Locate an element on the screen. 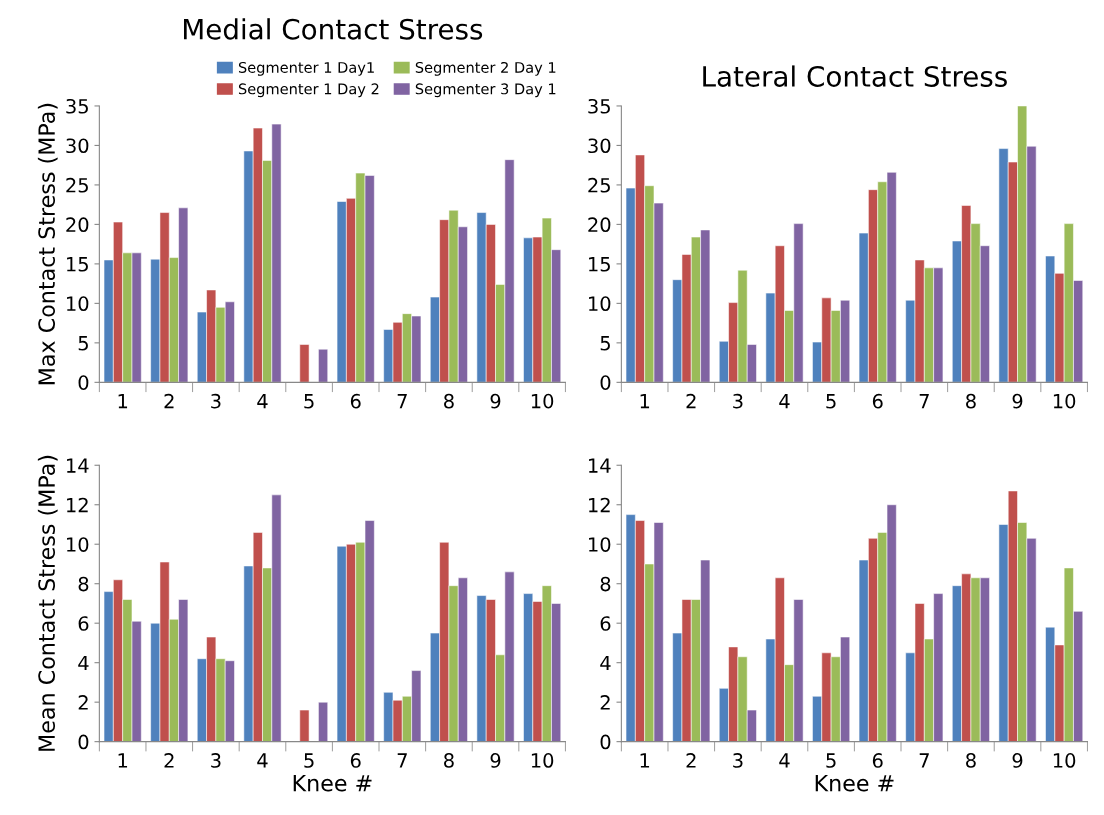 This screenshot has height=815, width=1104. legend-label: Segmenter 1 Day1 is located at coordinates (306, 68).